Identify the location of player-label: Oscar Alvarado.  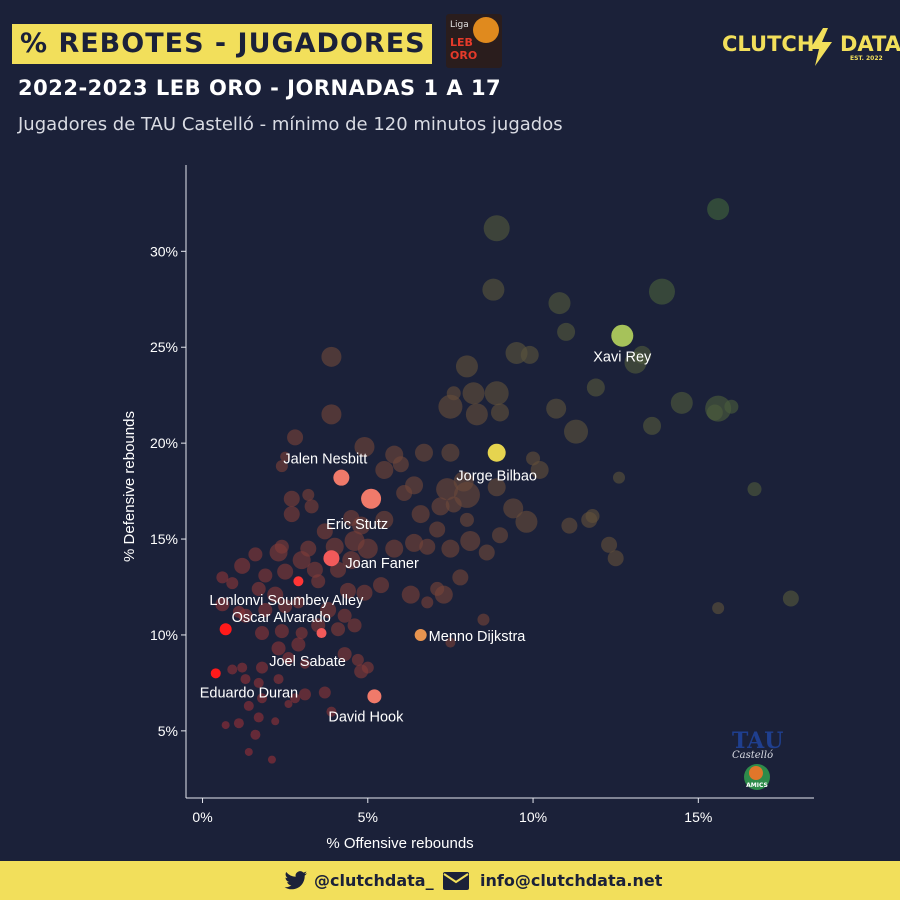
(281, 618).